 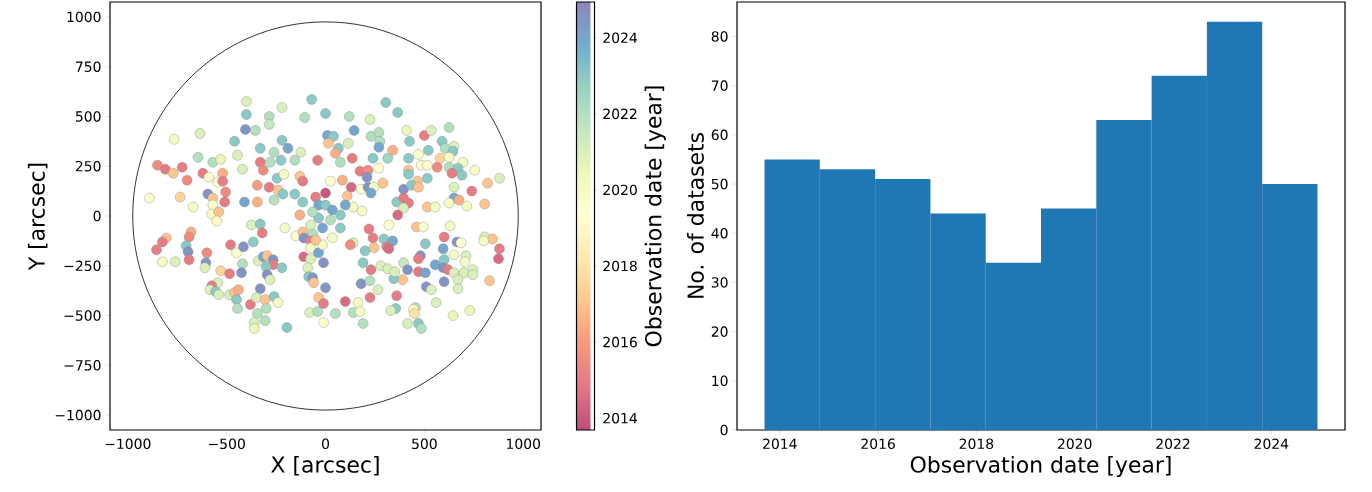 What do you see at coordinates (84, 17) in the screenshot?
I see `y-tick-label: 1000` at bounding box center [84, 17].